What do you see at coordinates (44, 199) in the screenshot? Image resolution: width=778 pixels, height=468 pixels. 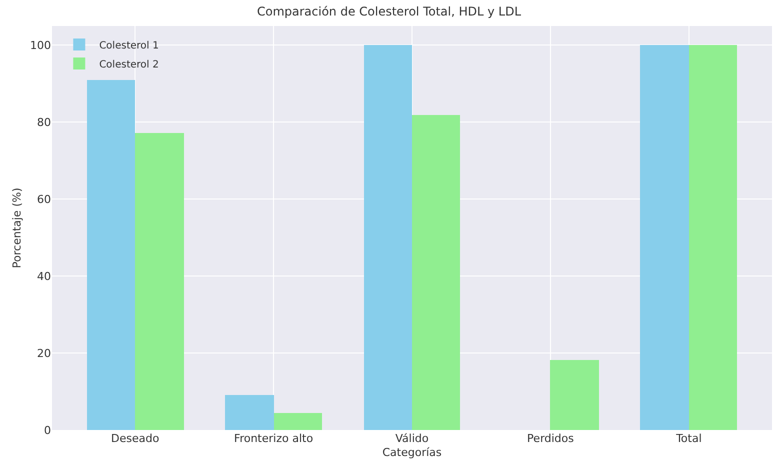 I see `y-tick-label: 60` at bounding box center [44, 199].